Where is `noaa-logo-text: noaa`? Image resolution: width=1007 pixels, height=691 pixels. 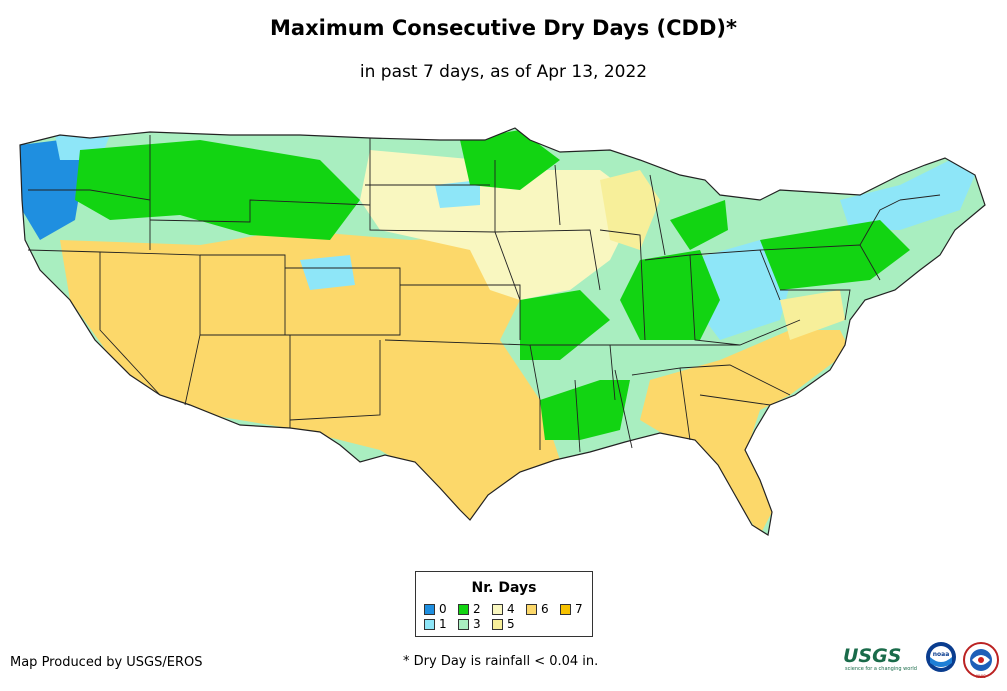 noaa-logo-text: noaa is located at coordinates (941, 654).